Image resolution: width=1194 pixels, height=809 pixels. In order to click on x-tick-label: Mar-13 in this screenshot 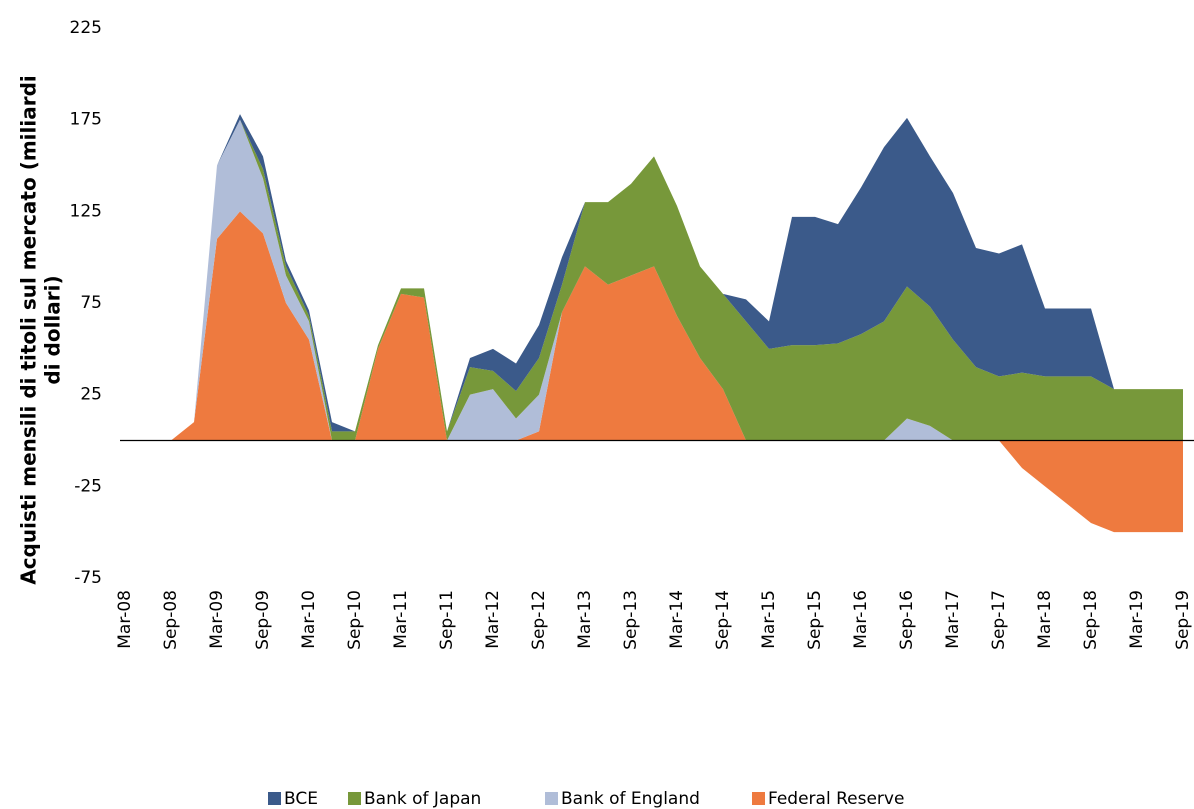, I will do `click(585, 619)`.